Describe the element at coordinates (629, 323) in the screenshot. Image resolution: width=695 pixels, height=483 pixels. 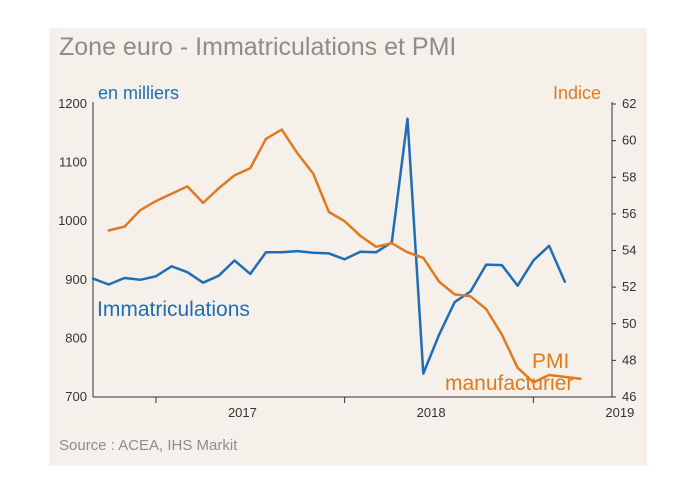
I see `right-tick-label: 50` at that location.